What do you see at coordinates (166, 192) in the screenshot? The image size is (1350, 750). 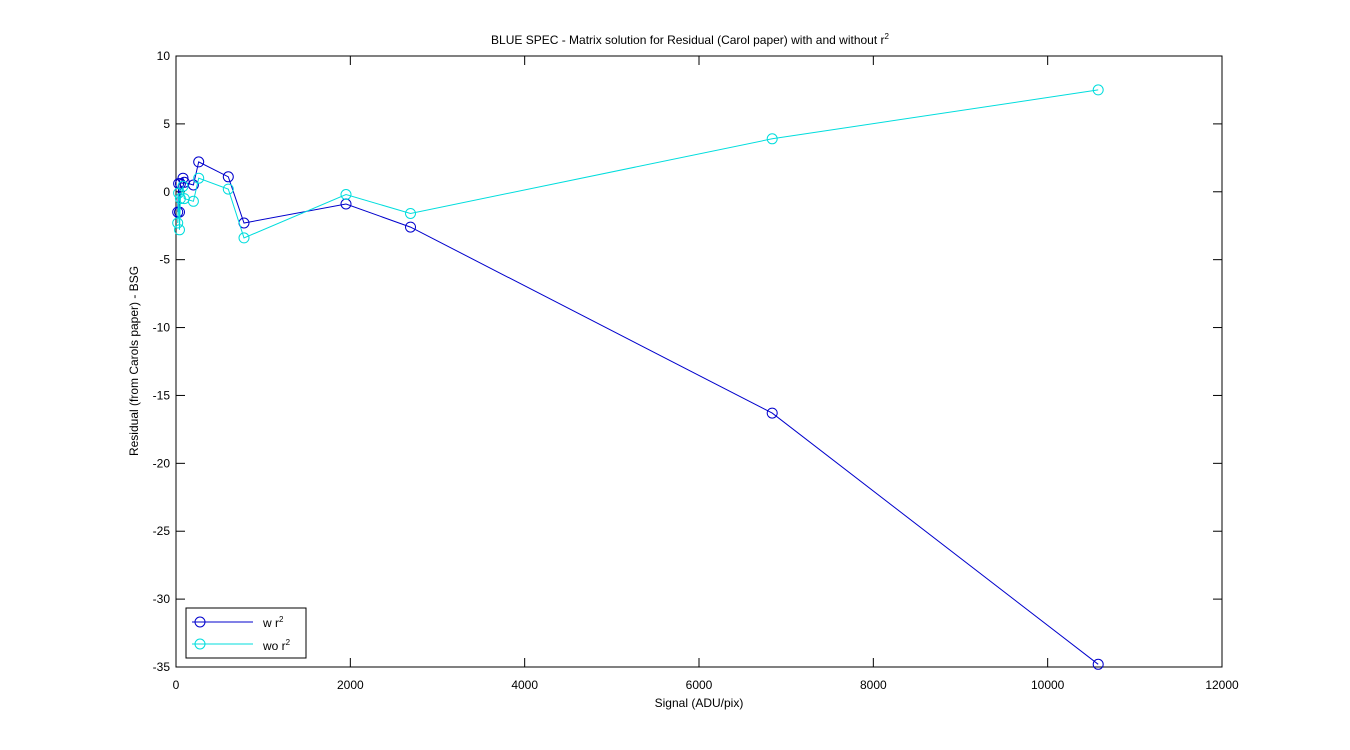 I see `y-tick-label: 0` at bounding box center [166, 192].